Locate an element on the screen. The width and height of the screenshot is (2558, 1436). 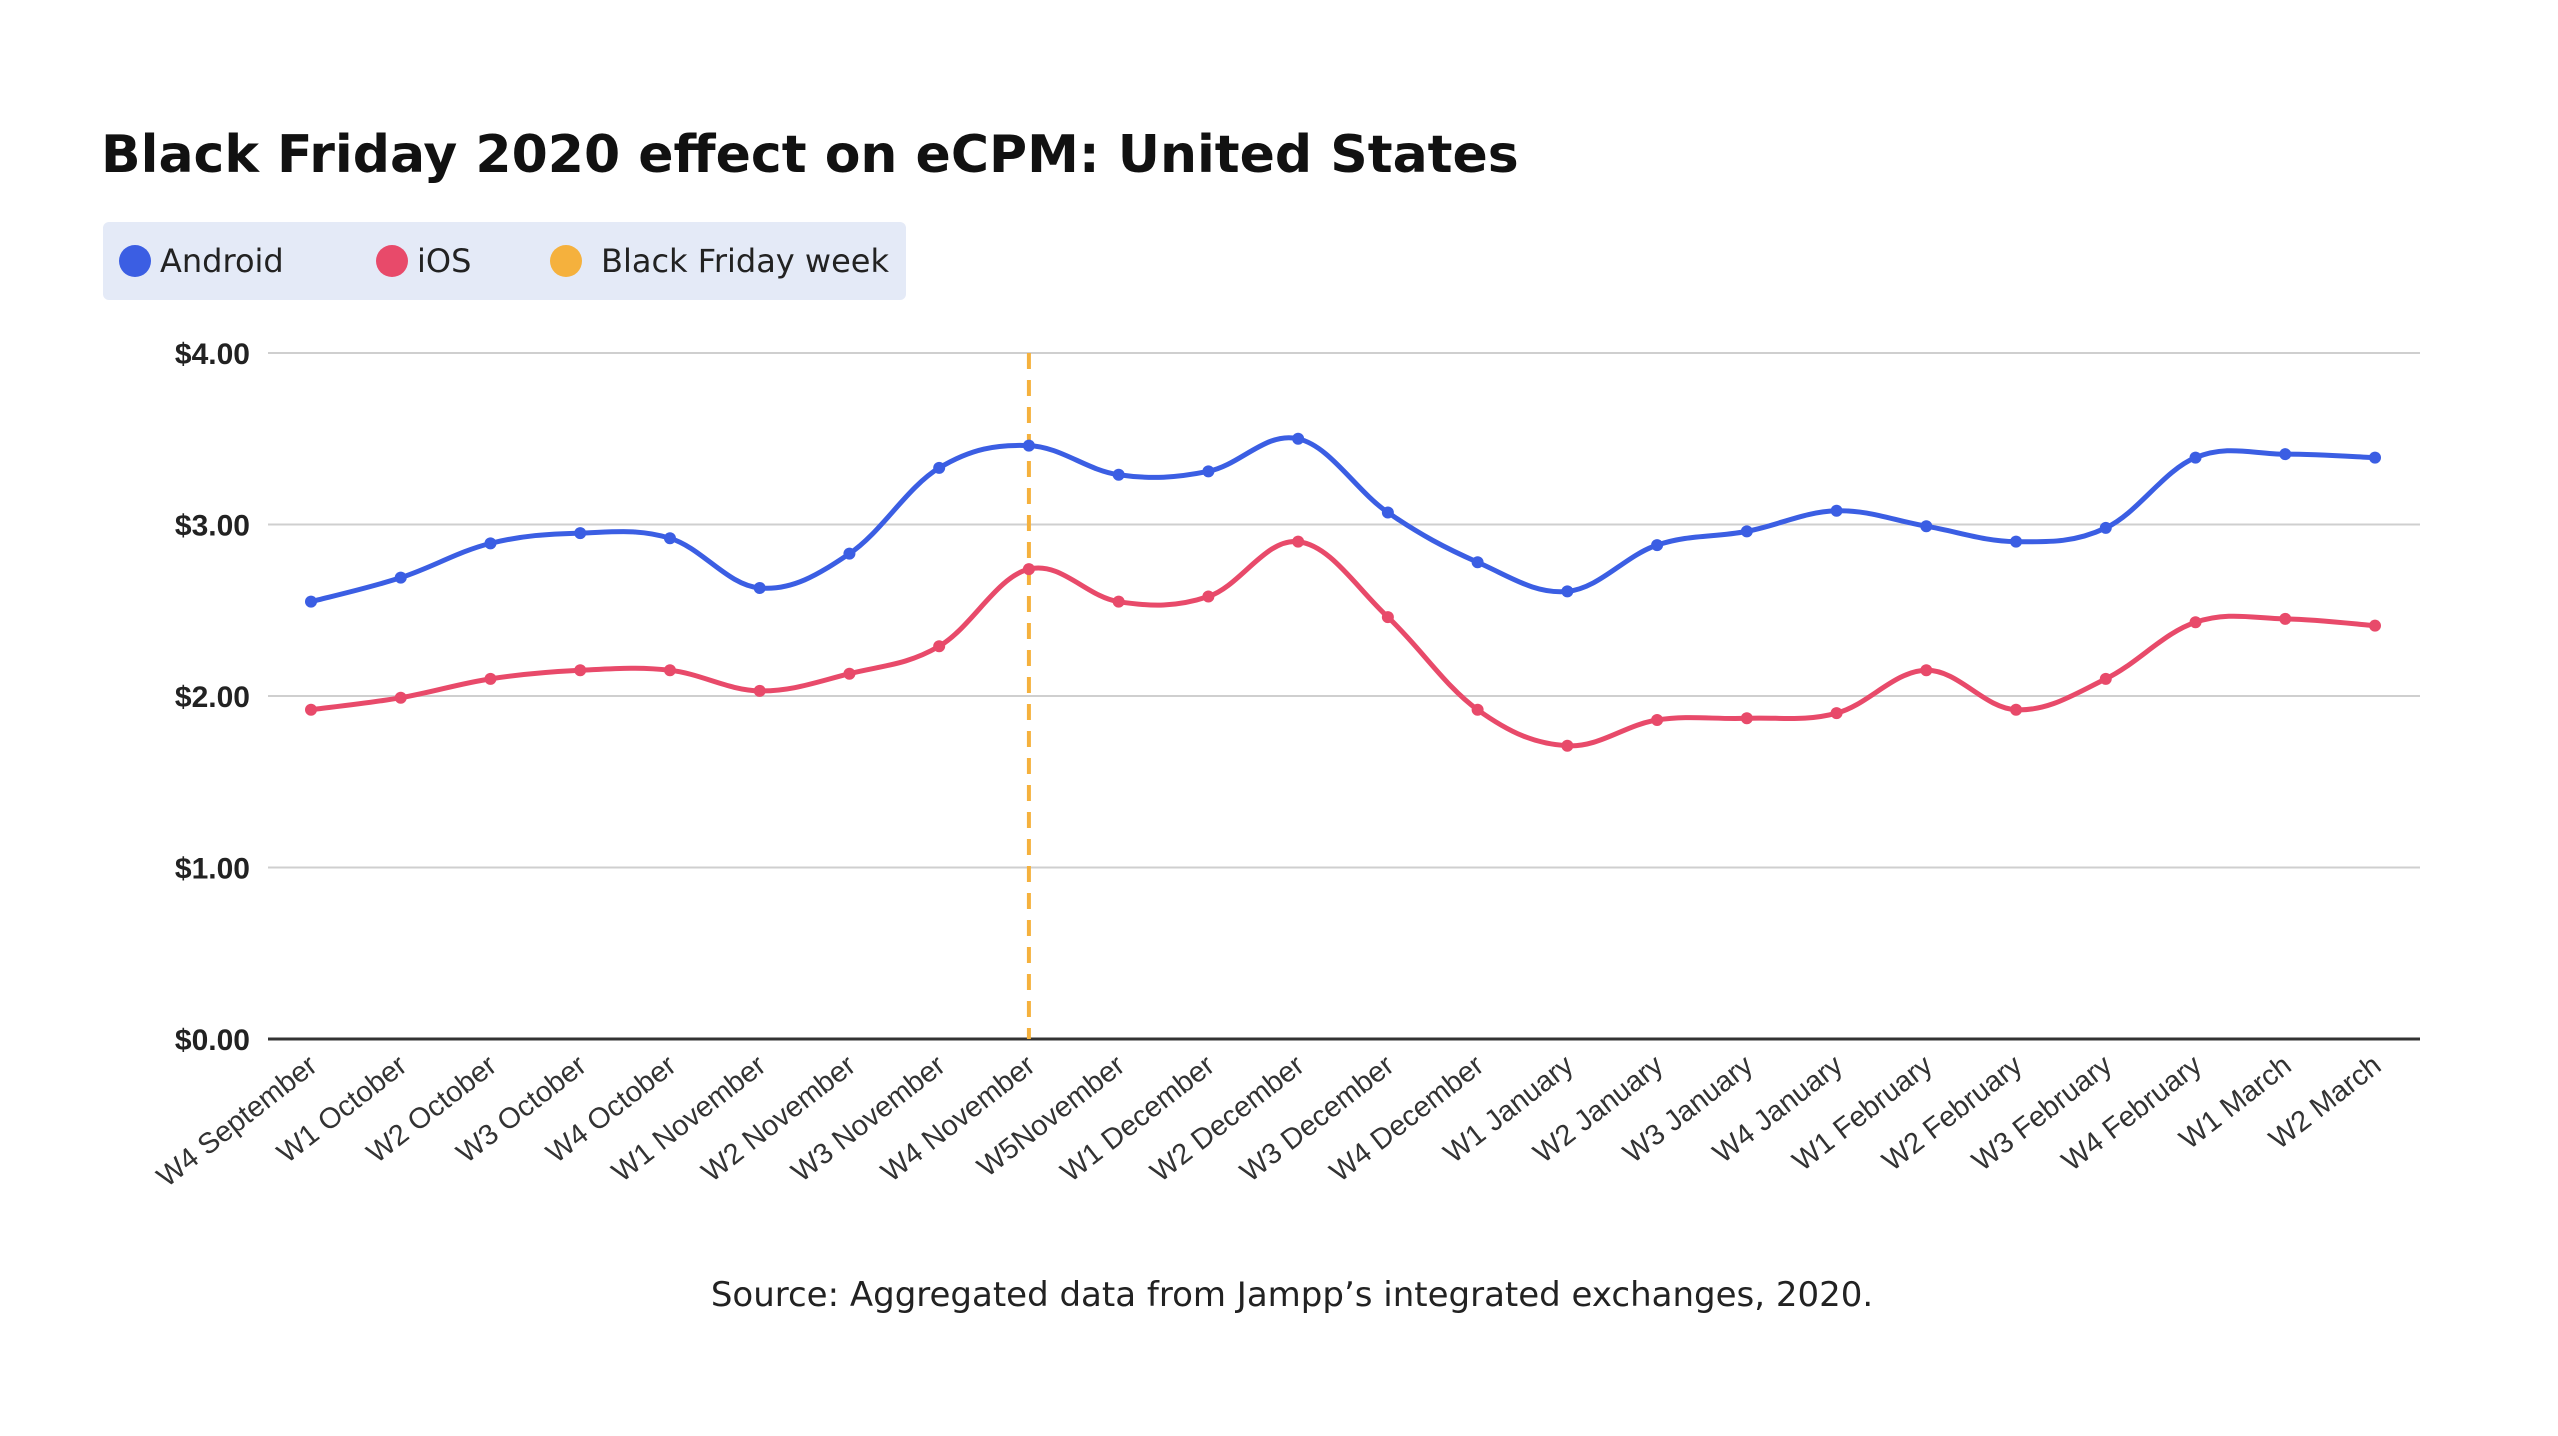
y-tick-label: $2.00 is located at coordinates (212, 697).